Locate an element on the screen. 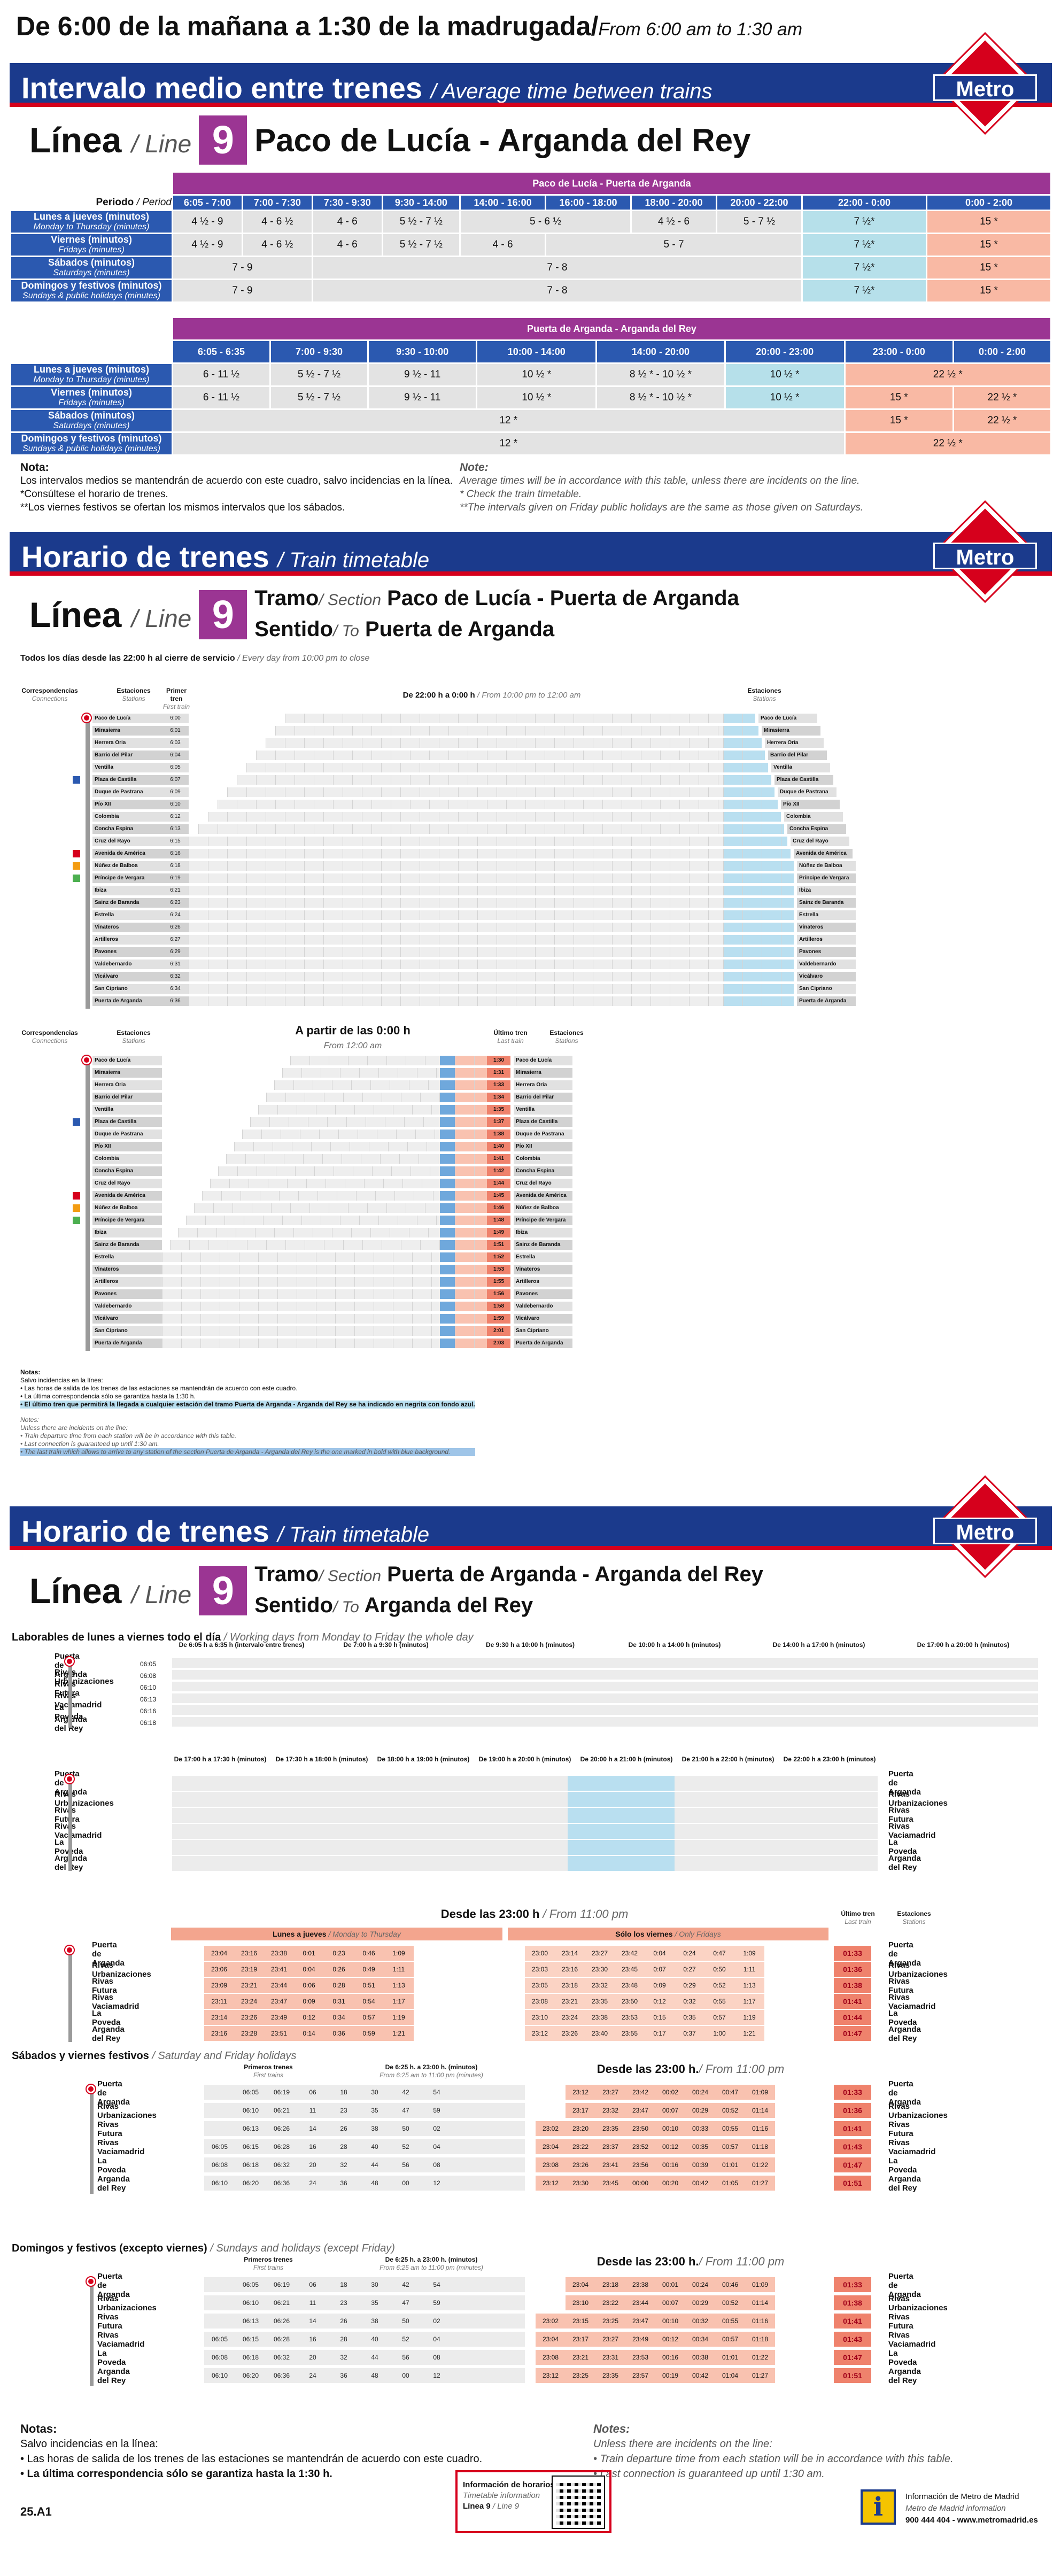 This screenshot has height=2576, width=1061. table-row: Herrera Oria 6:03 Herrera Oria is located at coordinates (422, 743).